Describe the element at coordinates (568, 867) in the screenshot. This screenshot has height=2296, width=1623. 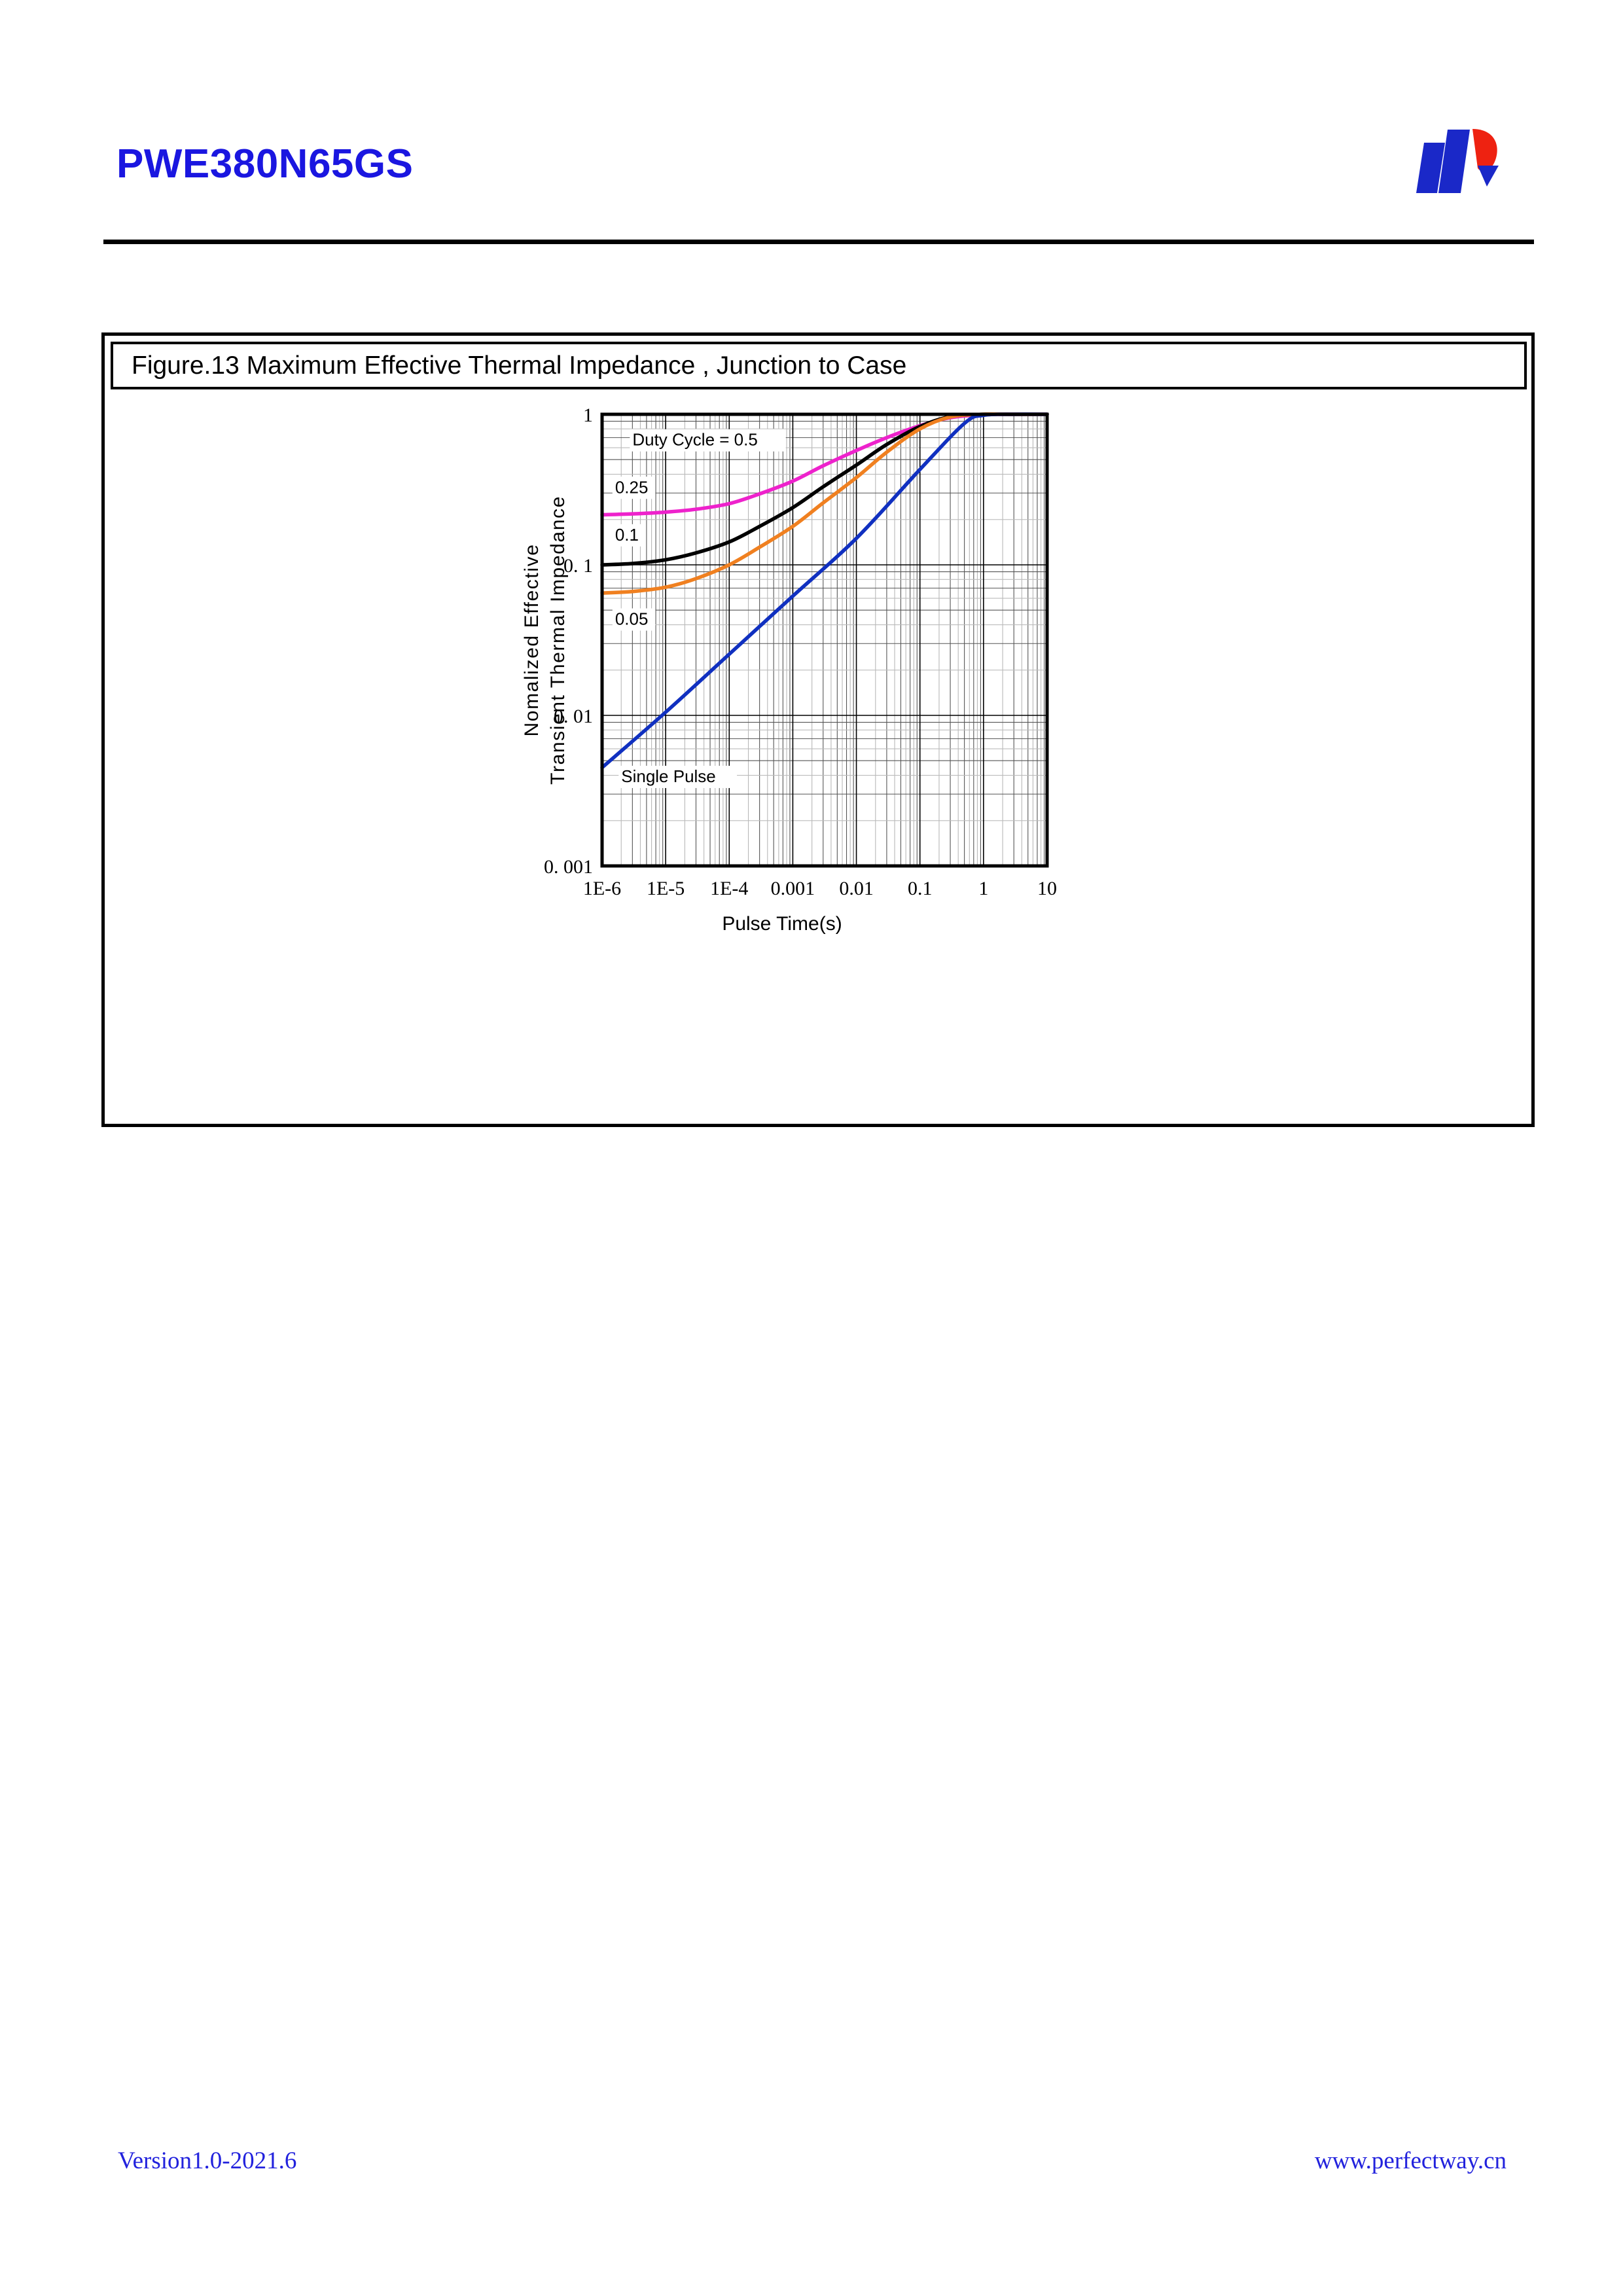
I see `y-tick-label: 0. 001` at that location.